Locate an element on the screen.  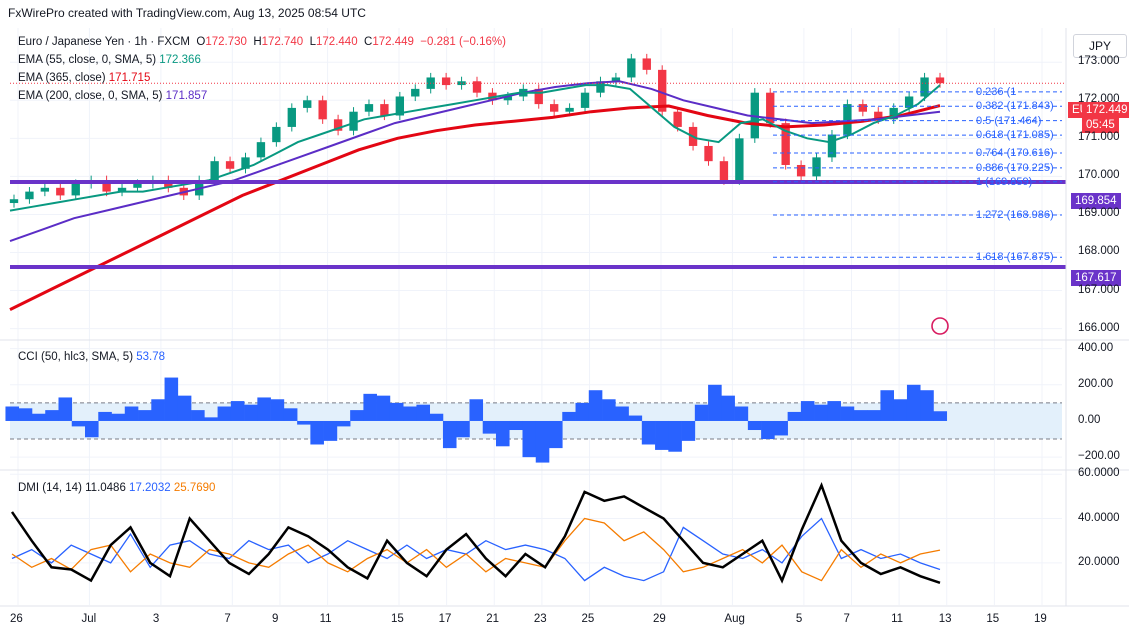
x-tick-label: 17 is located at coordinates (445, 619).